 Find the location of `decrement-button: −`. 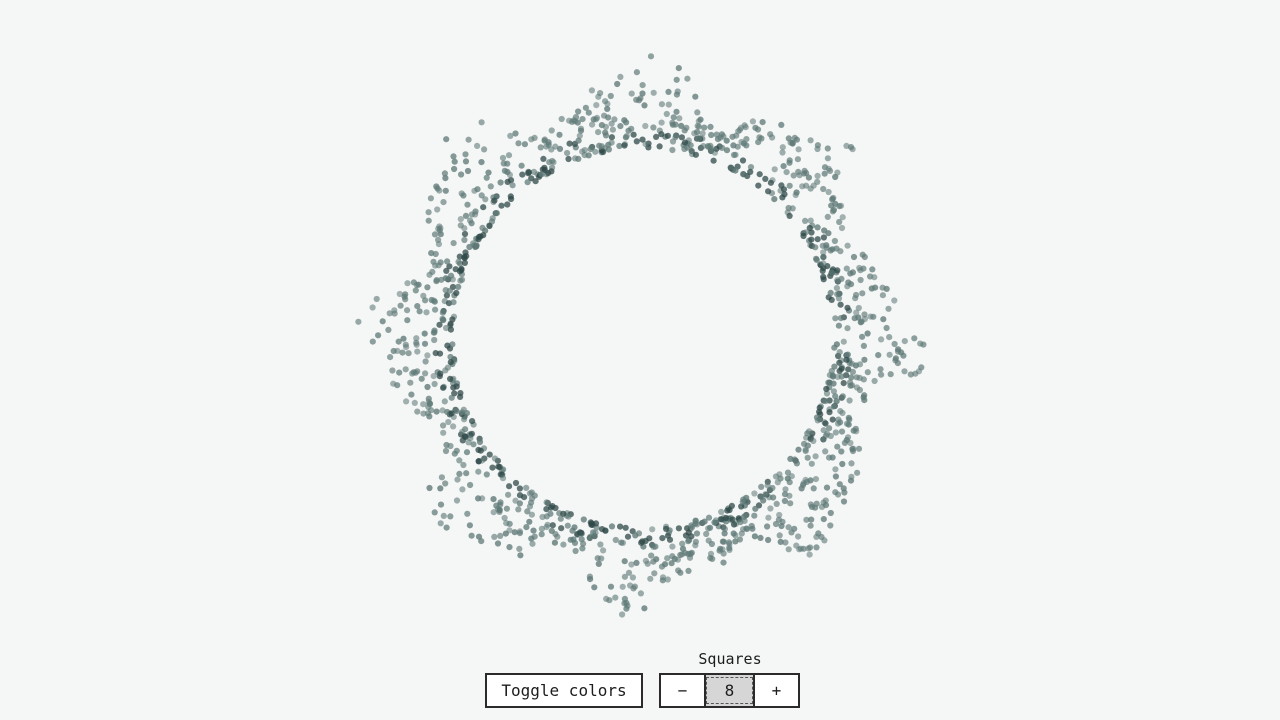

decrement-button: − is located at coordinates (682, 690).